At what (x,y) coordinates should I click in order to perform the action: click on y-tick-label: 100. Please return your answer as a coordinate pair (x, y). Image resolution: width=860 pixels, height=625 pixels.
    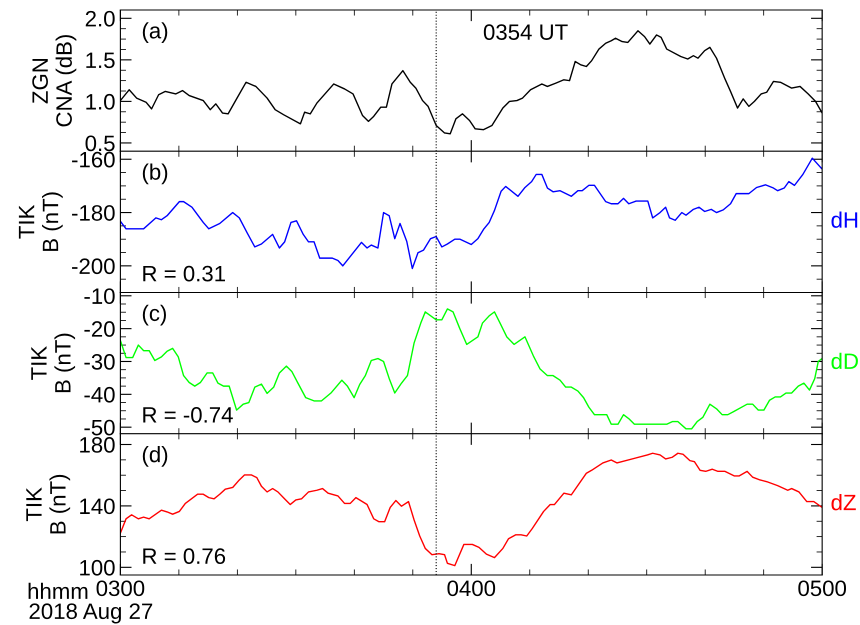
    Looking at the image, I should click on (97, 568).